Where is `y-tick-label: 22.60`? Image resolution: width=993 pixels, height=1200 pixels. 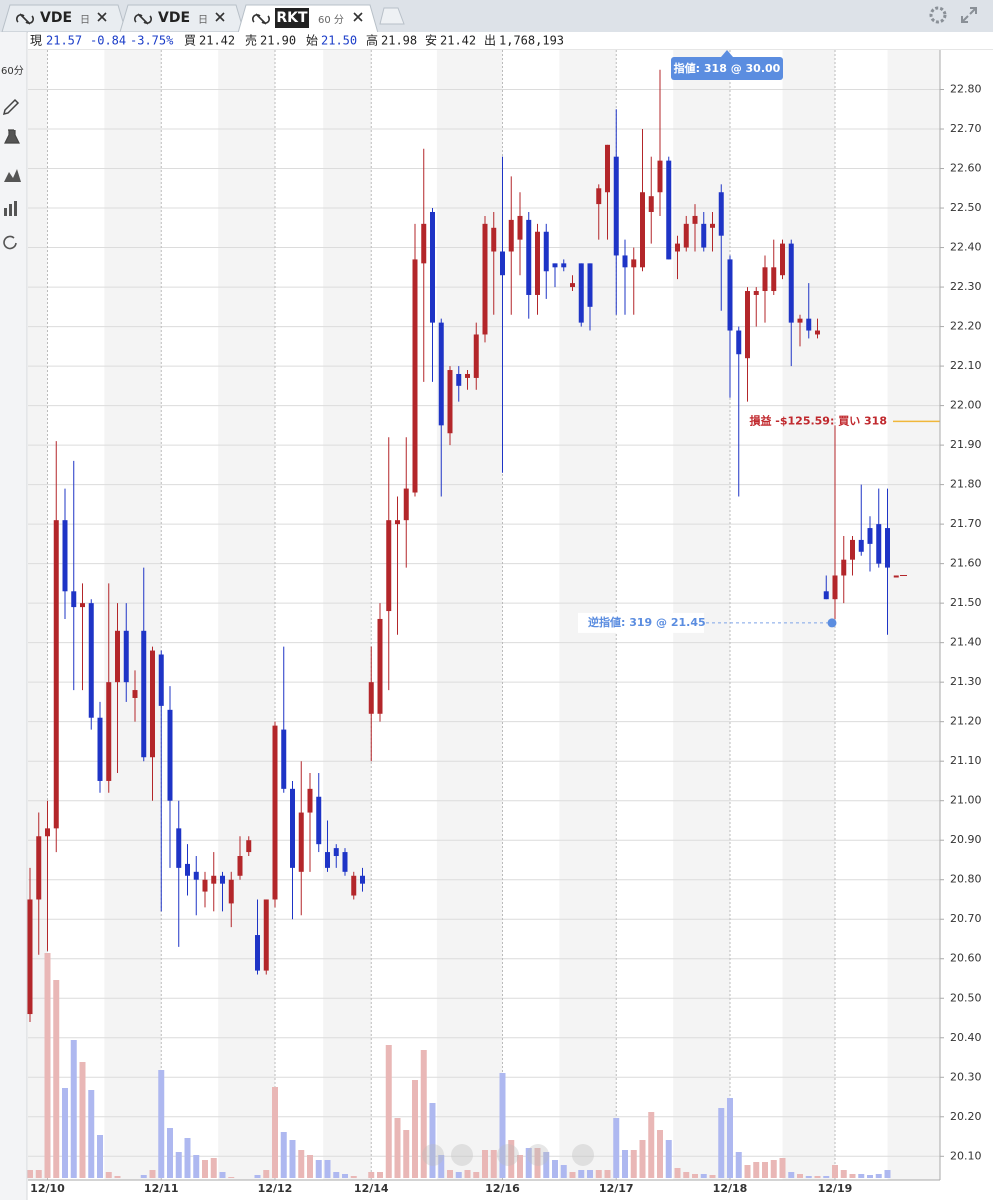
y-tick-label: 22.60 is located at coordinates (966, 168).